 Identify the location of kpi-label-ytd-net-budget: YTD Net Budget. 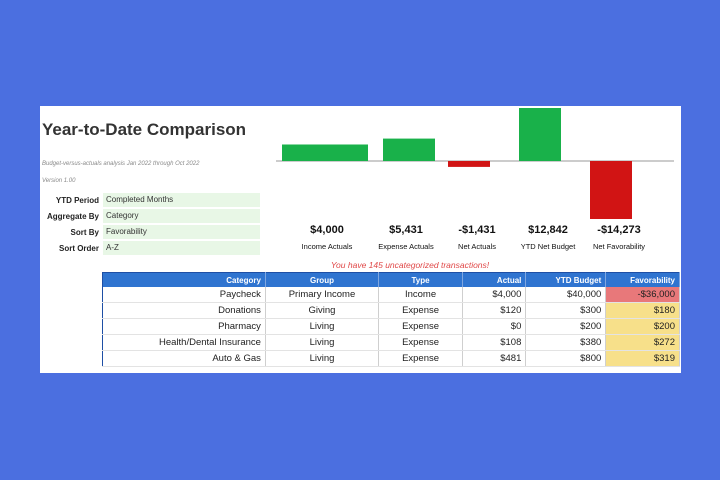
(548, 246).